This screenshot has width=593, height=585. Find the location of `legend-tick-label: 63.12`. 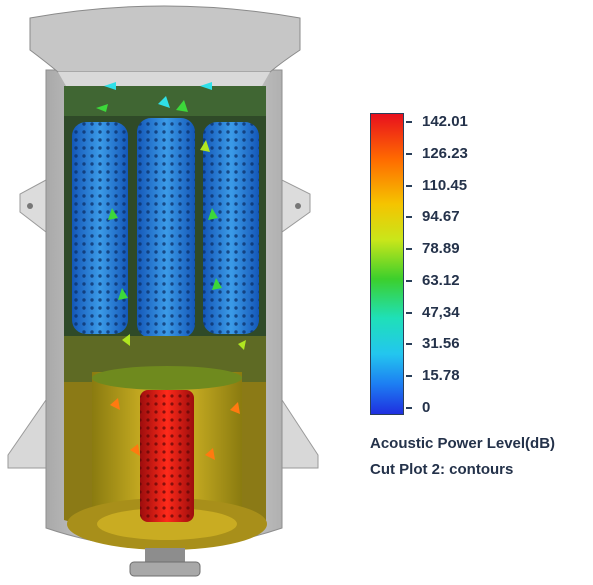

legend-tick-label: 63.12 is located at coordinates (441, 280).